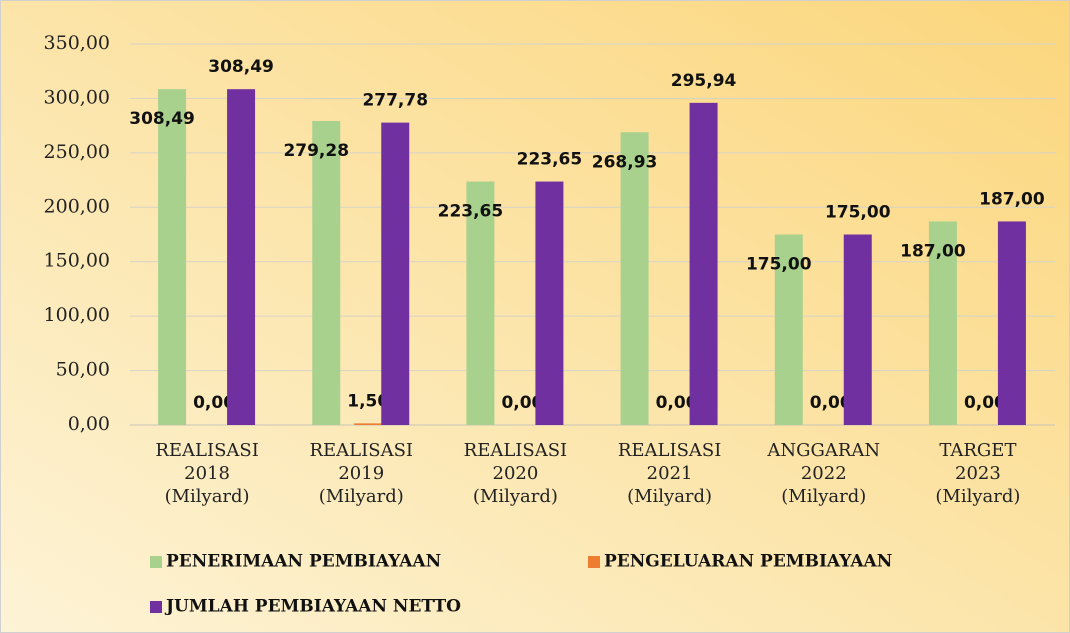  What do you see at coordinates (395, 101) in the screenshot?
I see `data-label: 277,78` at bounding box center [395, 101].